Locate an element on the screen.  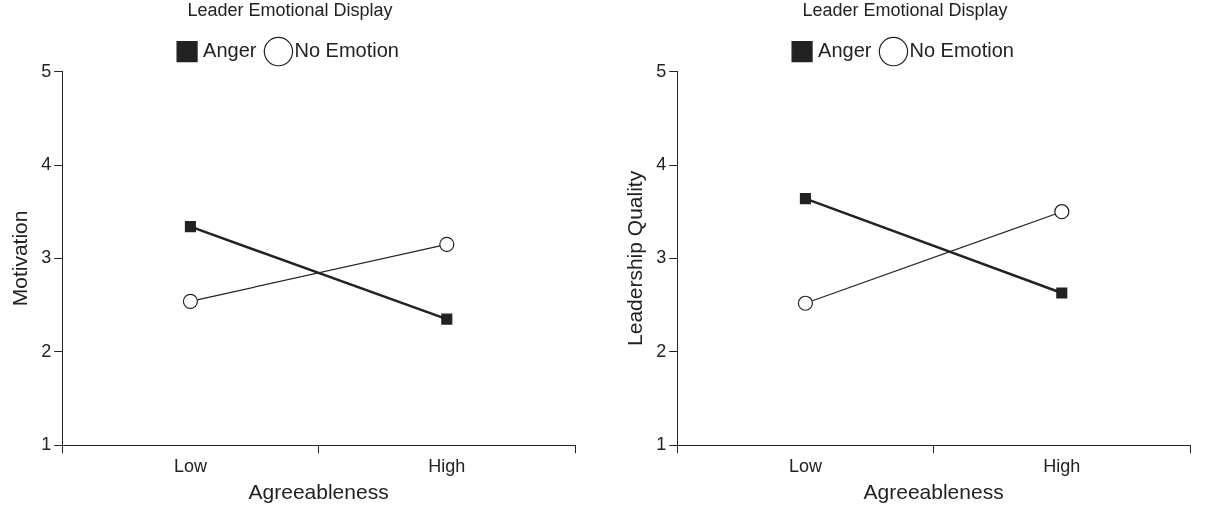
y-axis-title: Leadership Quality is located at coordinates (635, 258).